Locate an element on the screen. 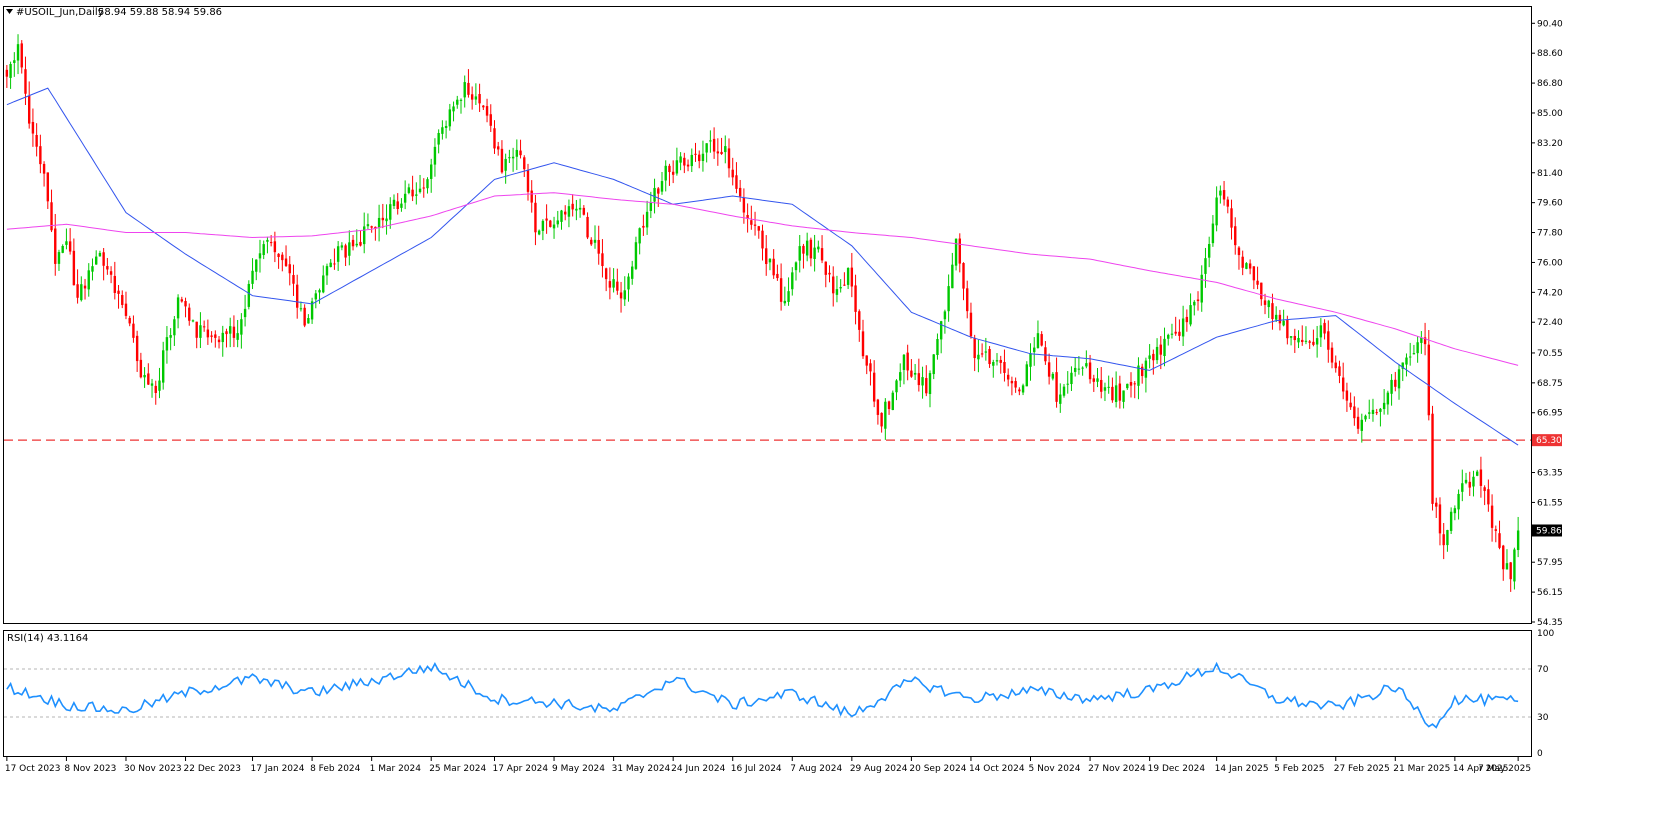  price-tick-label: 70.55 is located at coordinates (1550, 354).